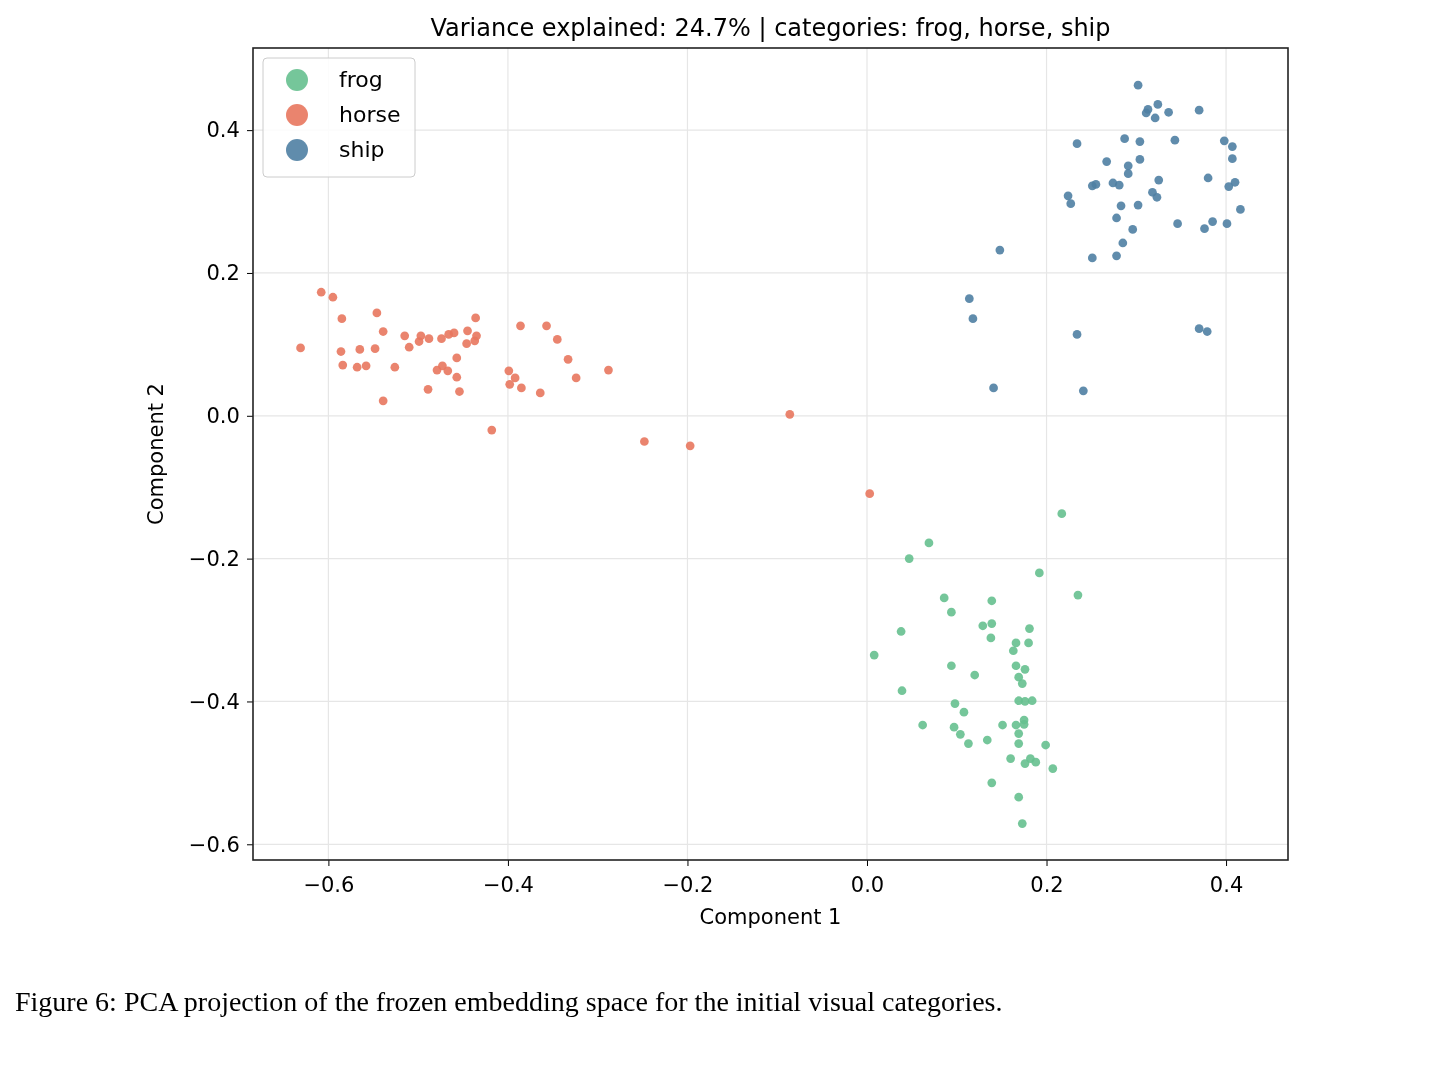  Describe the element at coordinates (214, 701) in the screenshot. I see `y-tick-label: −0.4` at that location.